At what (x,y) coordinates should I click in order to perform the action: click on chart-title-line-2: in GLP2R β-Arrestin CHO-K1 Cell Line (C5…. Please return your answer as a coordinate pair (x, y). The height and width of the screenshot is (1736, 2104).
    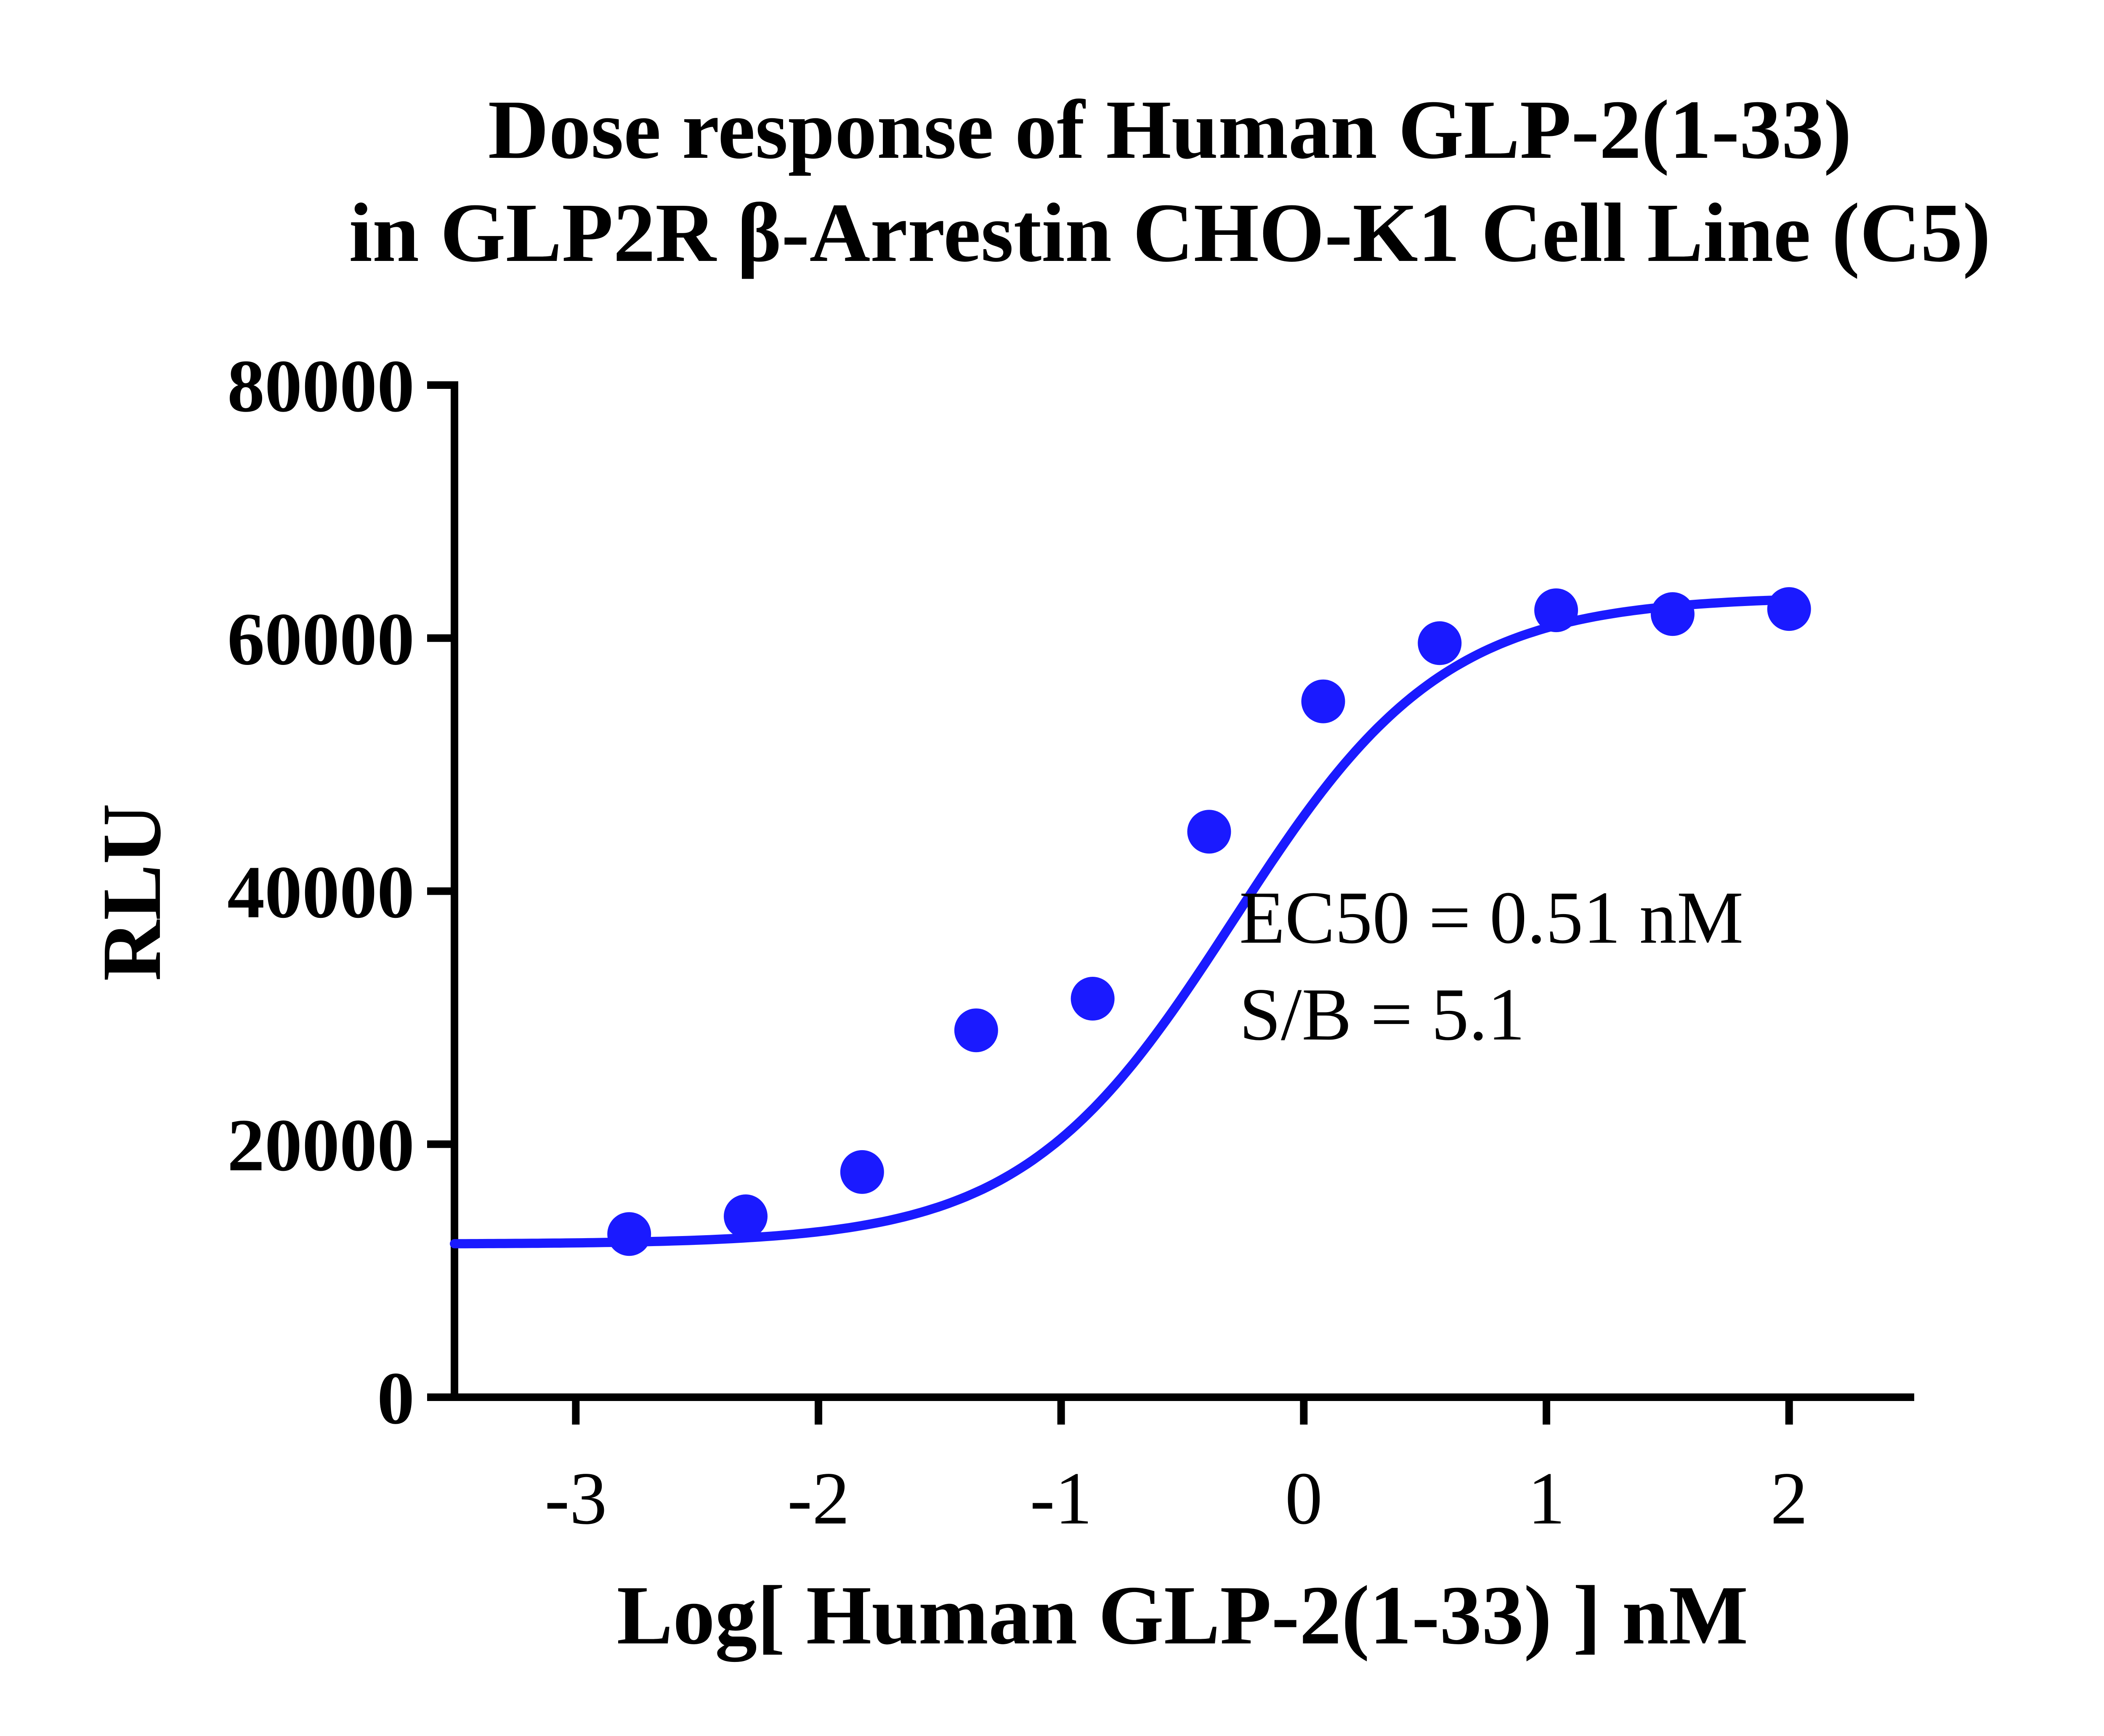
    Looking at the image, I should click on (1169, 232).